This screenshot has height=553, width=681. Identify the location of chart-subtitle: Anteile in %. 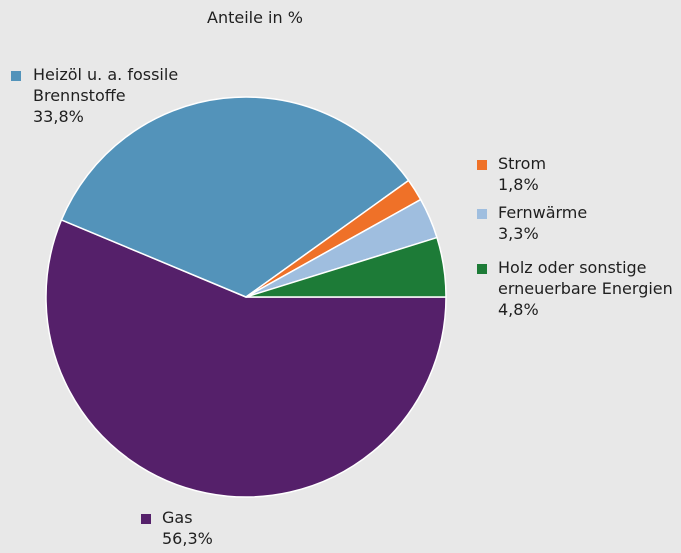
(255, 17).